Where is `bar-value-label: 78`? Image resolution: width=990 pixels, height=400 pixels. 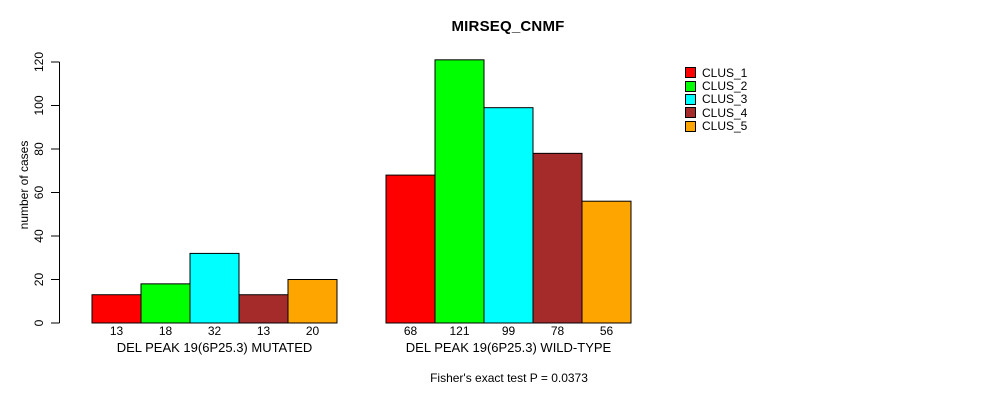 bar-value-label: 78 is located at coordinates (558, 331).